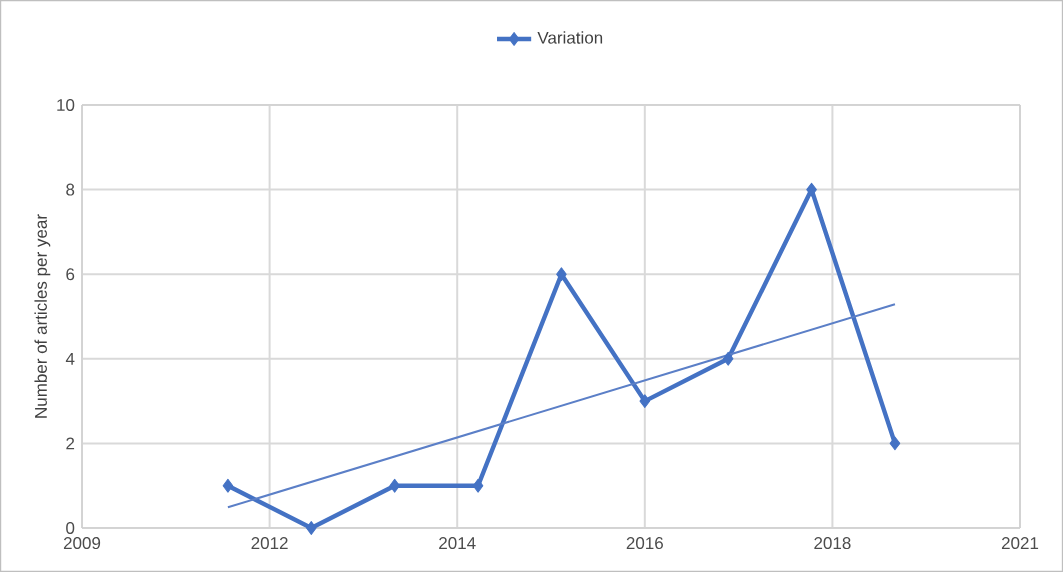 The width and height of the screenshot is (1063, 572). I want to click on y-tick-label: 0, so click(70, 528).